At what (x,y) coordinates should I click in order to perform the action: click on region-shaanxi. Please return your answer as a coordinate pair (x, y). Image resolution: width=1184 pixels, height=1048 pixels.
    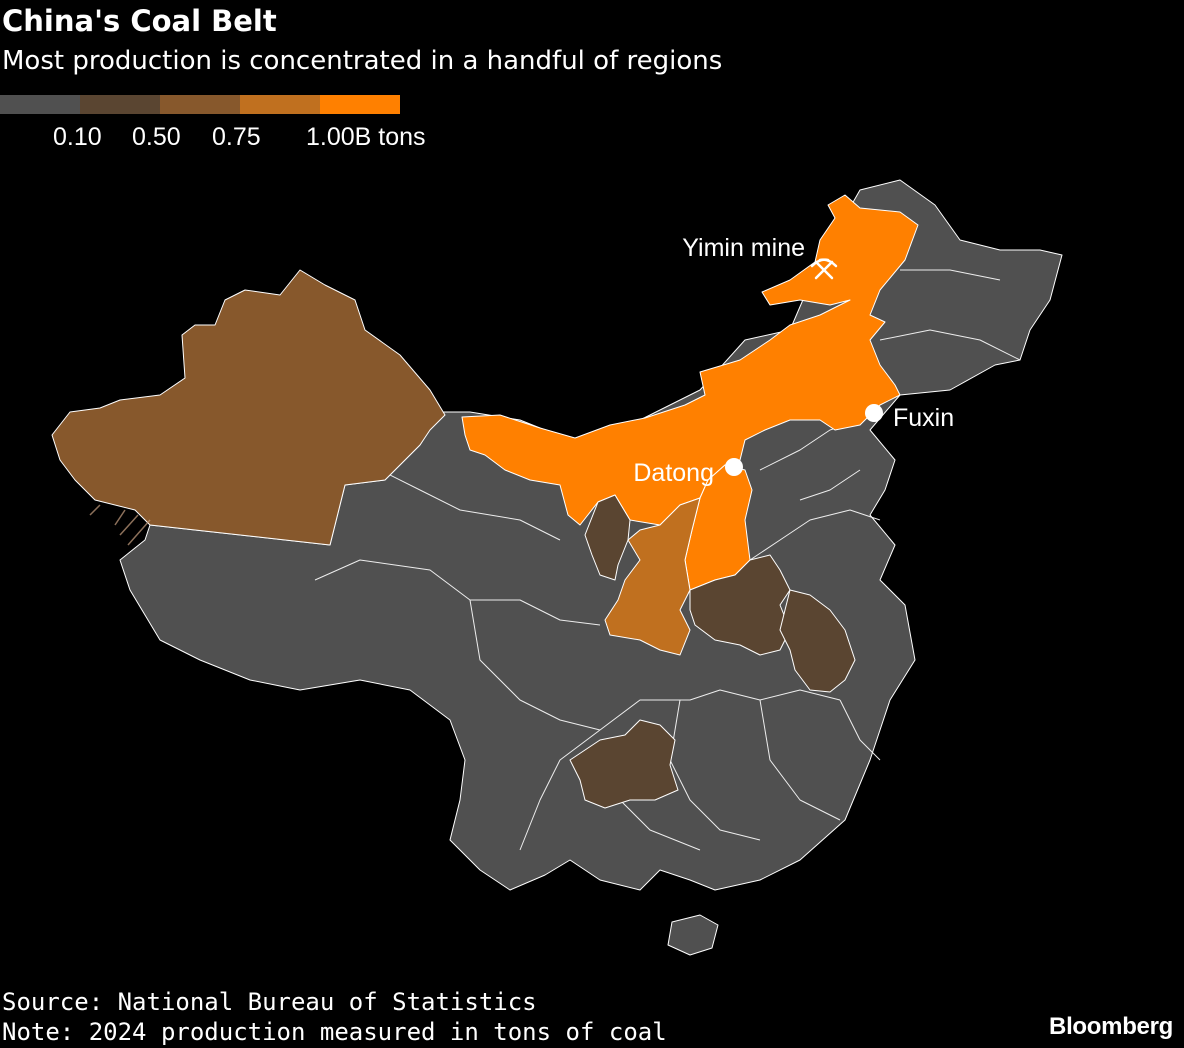
    Looking at the image, I should click on (652, 576).